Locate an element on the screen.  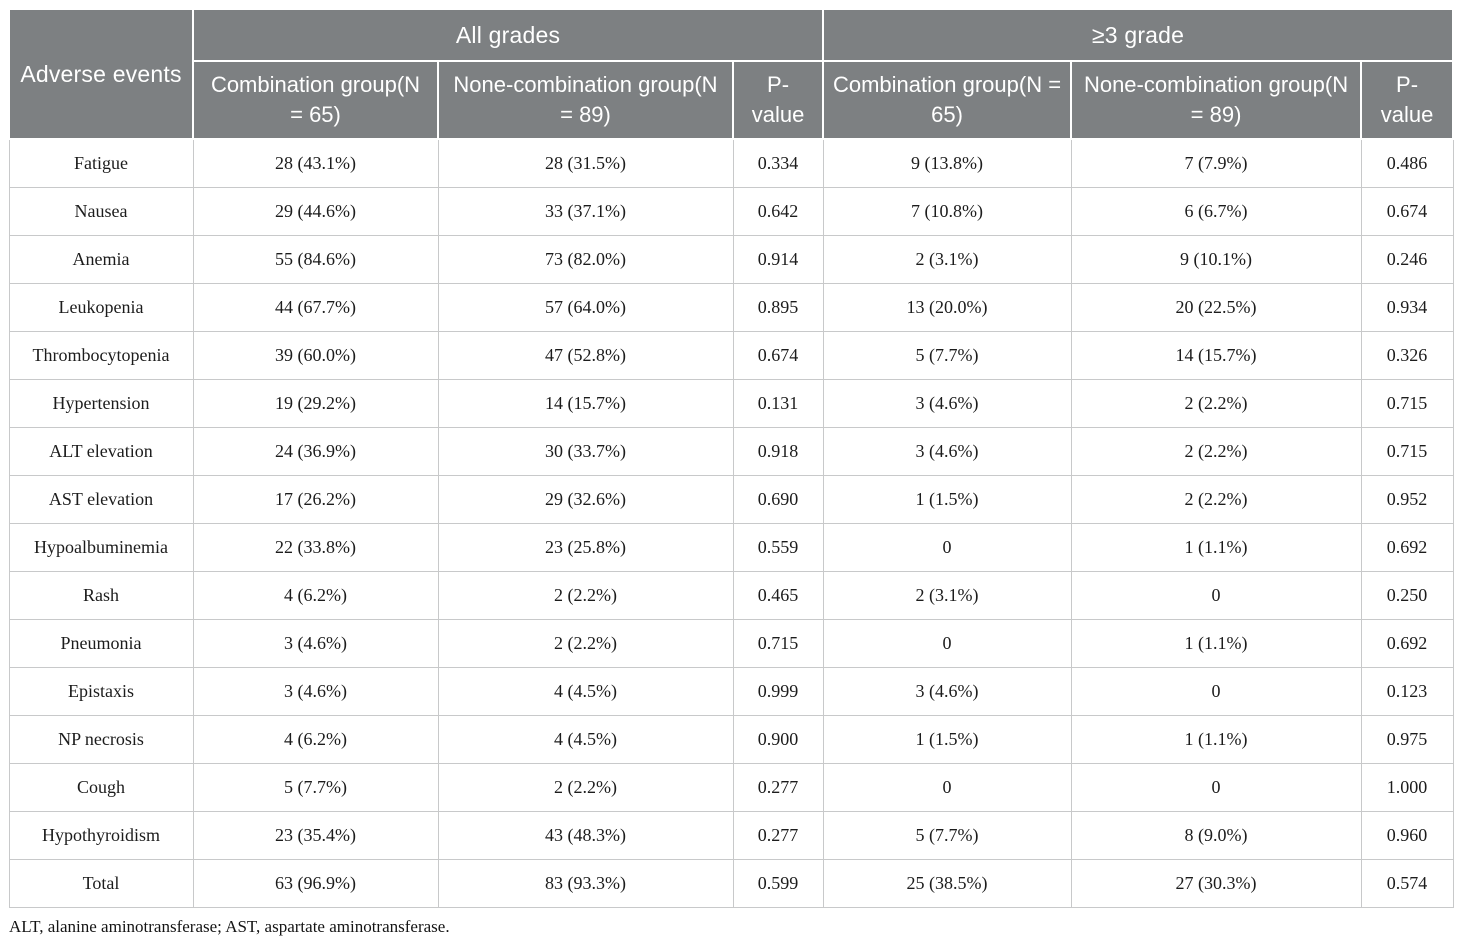
header-none-combination-all-grades: None-combination group(N = 89) is located at coordinates (585, 100).